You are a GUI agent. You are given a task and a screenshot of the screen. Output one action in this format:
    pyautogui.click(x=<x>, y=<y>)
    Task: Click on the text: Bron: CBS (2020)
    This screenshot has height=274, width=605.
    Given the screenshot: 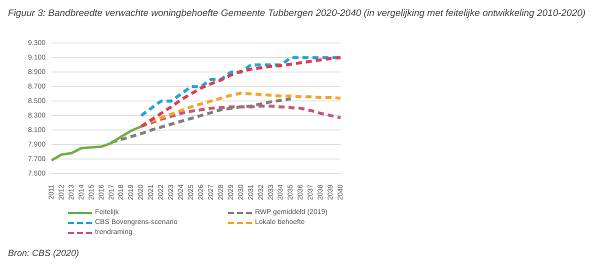 What is the action you would take?
    pyautogui.click(x=44, y=253)
    